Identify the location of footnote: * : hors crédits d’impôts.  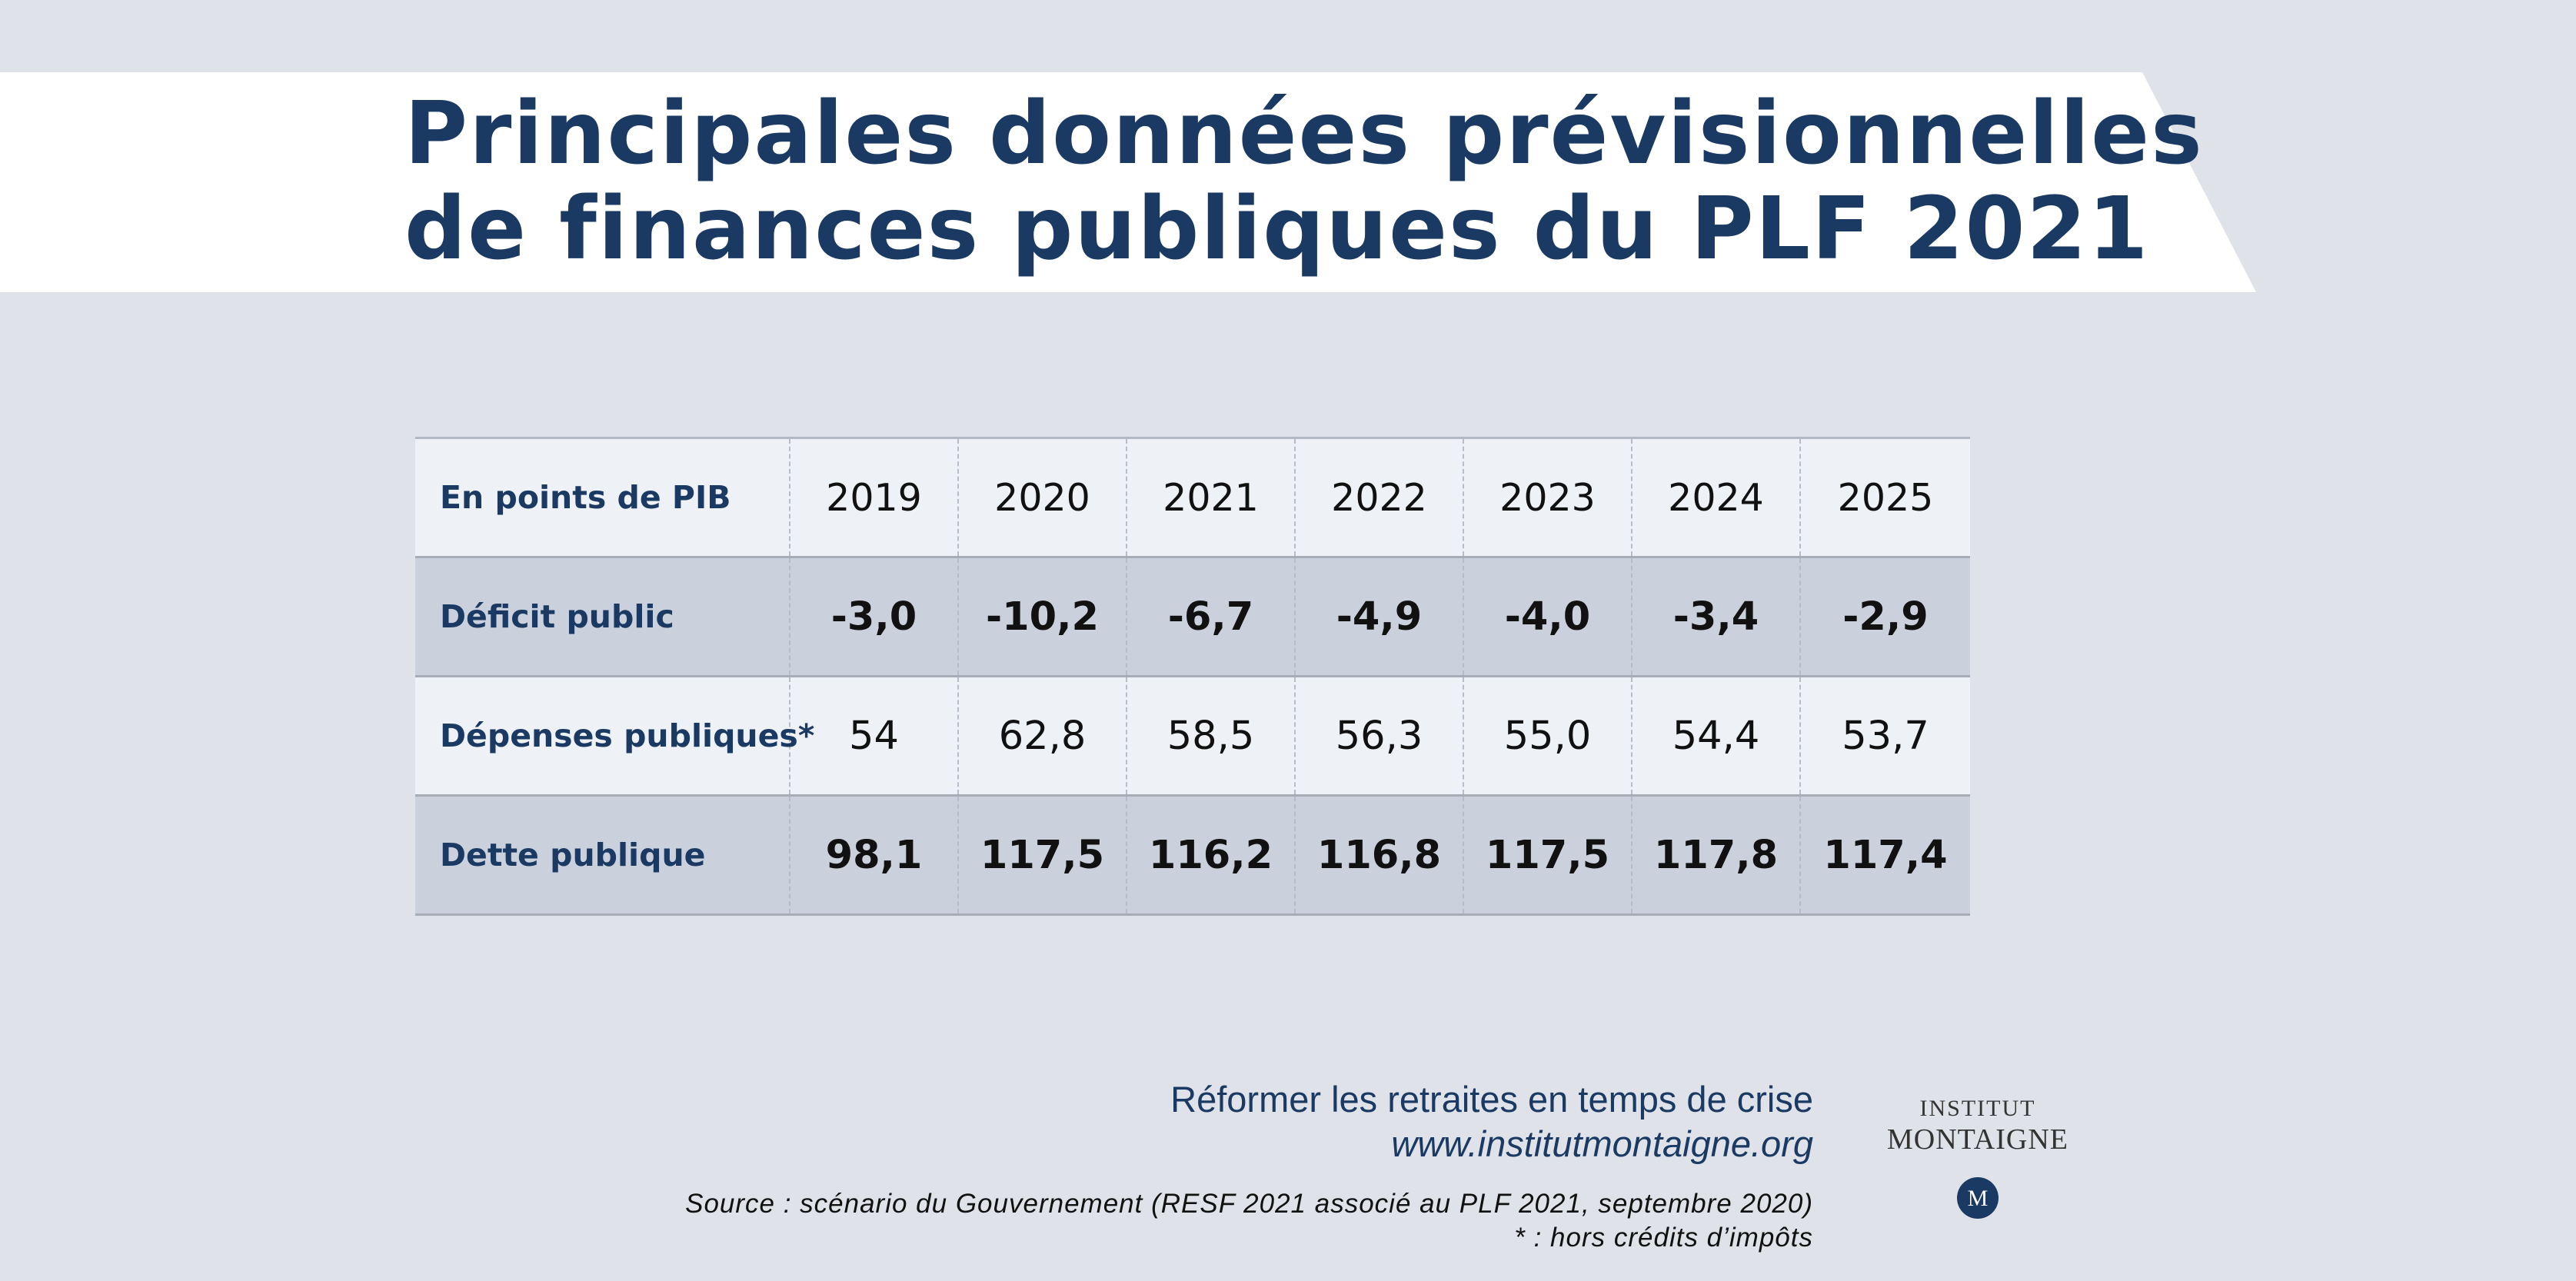
(1663, 1238).